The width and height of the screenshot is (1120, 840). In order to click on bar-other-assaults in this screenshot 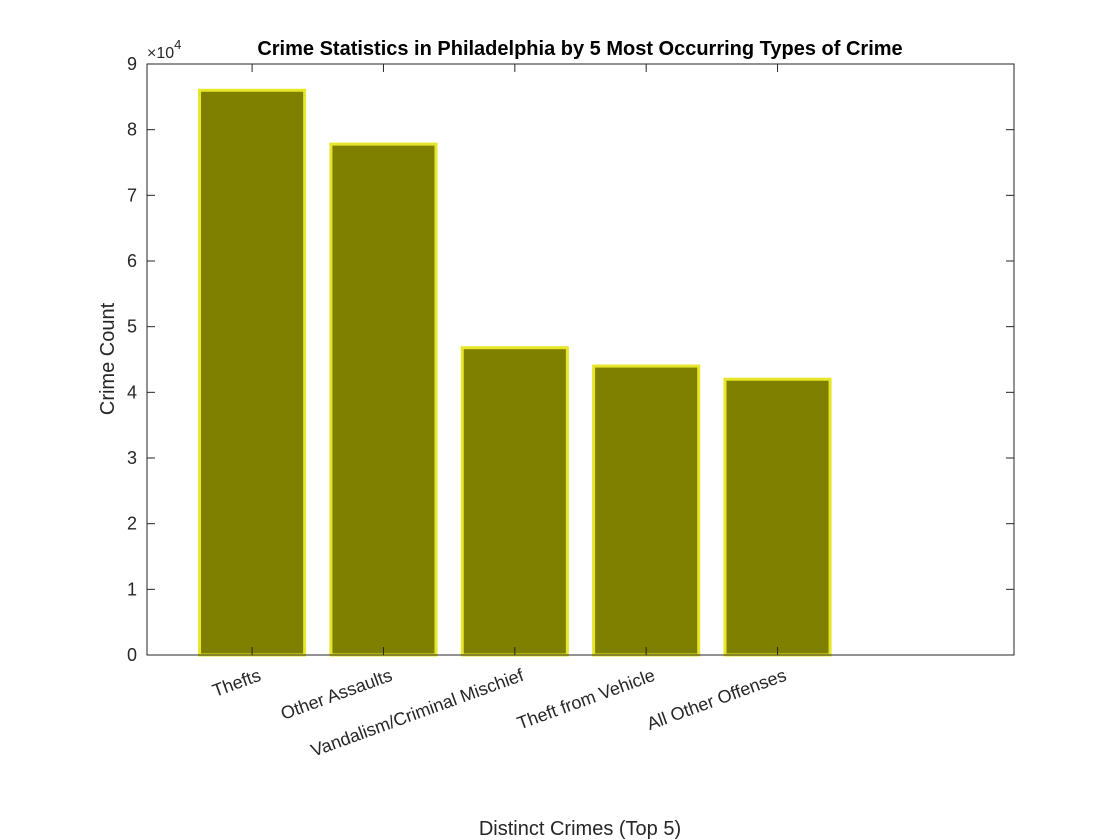, I will do `click(383, 399)`.